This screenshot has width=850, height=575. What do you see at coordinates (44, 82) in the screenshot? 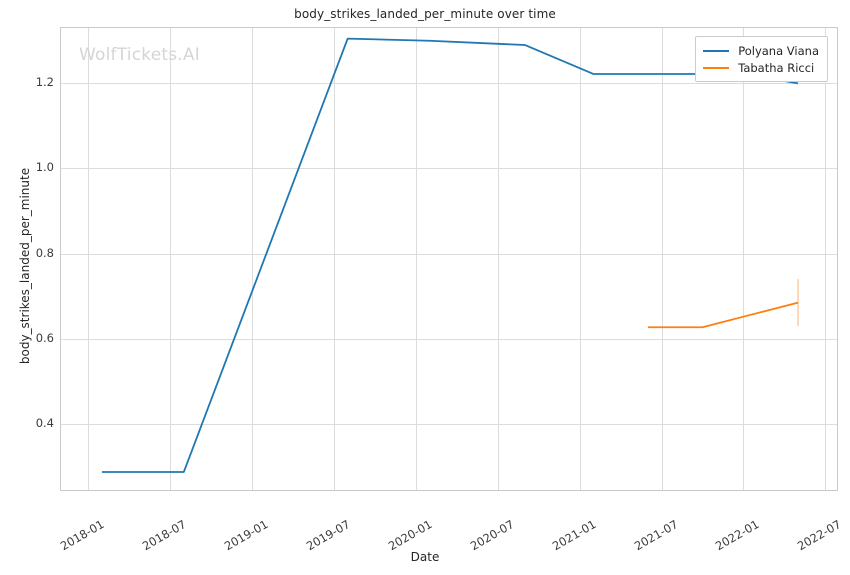
I see `y-tick-label-4: 1.2` at bounding box center [44, 82].